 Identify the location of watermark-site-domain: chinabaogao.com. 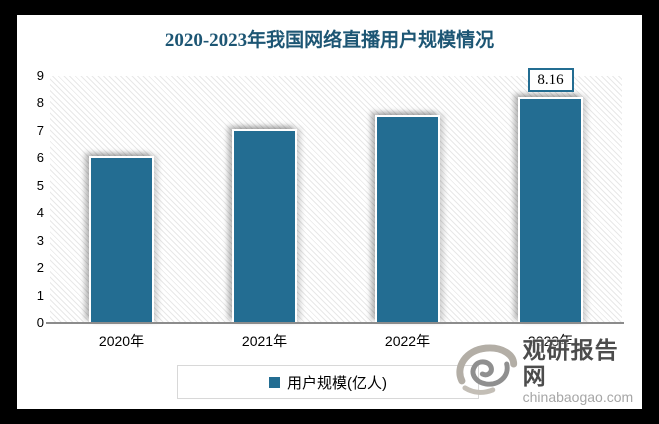
(578, 397).